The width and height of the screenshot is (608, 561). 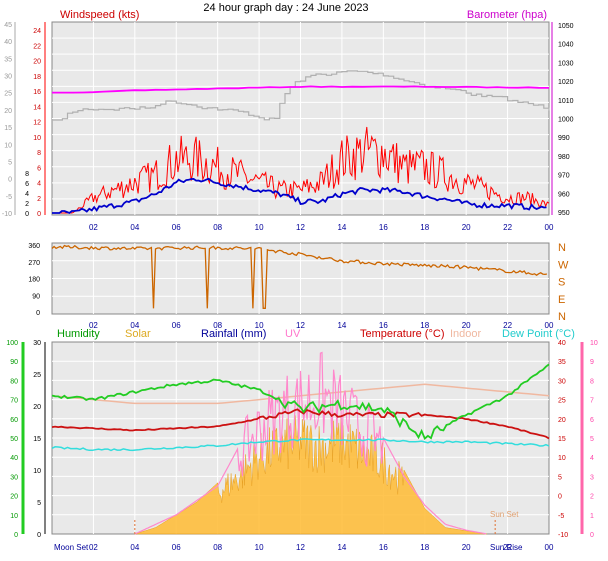 I want to click on humidity-label: Humidity, so click(x=78, y=334).